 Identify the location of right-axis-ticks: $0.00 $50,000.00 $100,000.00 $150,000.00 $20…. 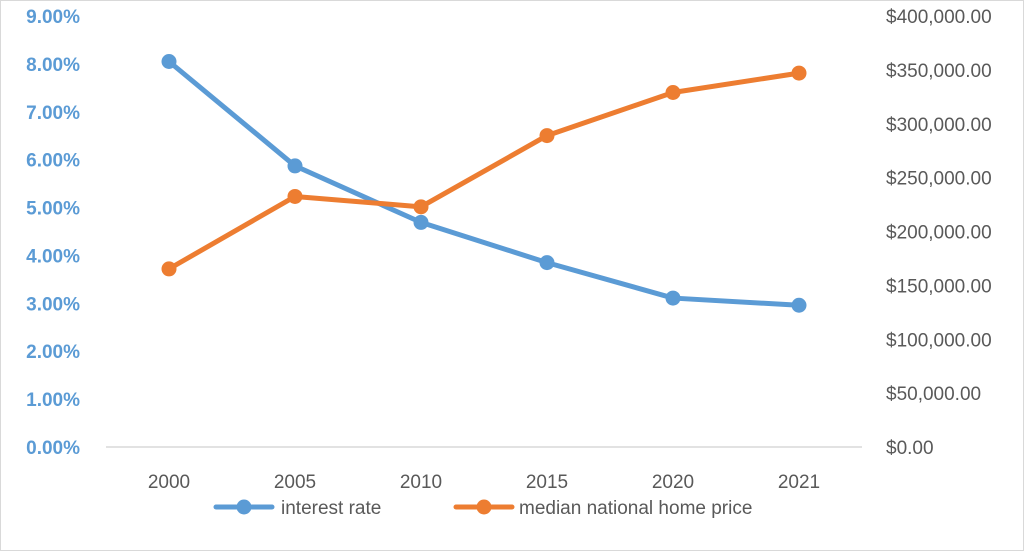
(939, 233).